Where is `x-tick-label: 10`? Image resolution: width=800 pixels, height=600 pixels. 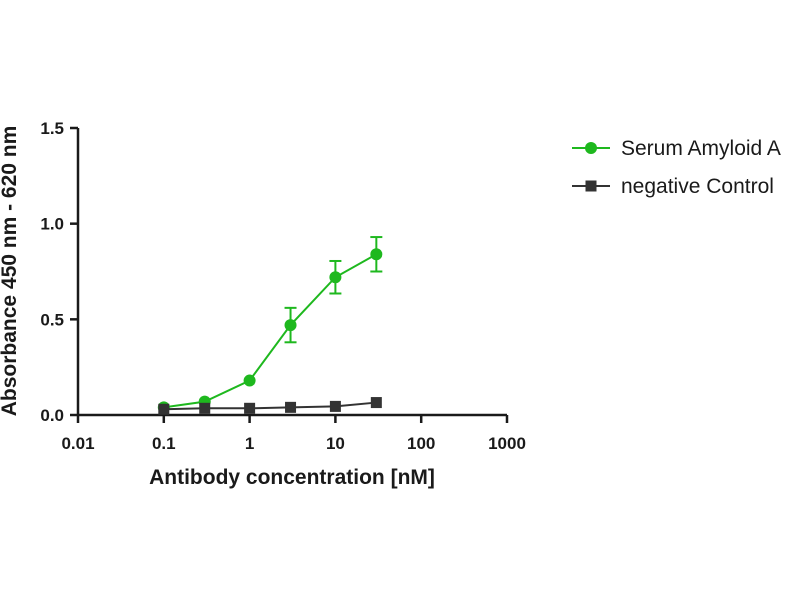
x-tick-label: 10 is located at coordinates (335, 443).